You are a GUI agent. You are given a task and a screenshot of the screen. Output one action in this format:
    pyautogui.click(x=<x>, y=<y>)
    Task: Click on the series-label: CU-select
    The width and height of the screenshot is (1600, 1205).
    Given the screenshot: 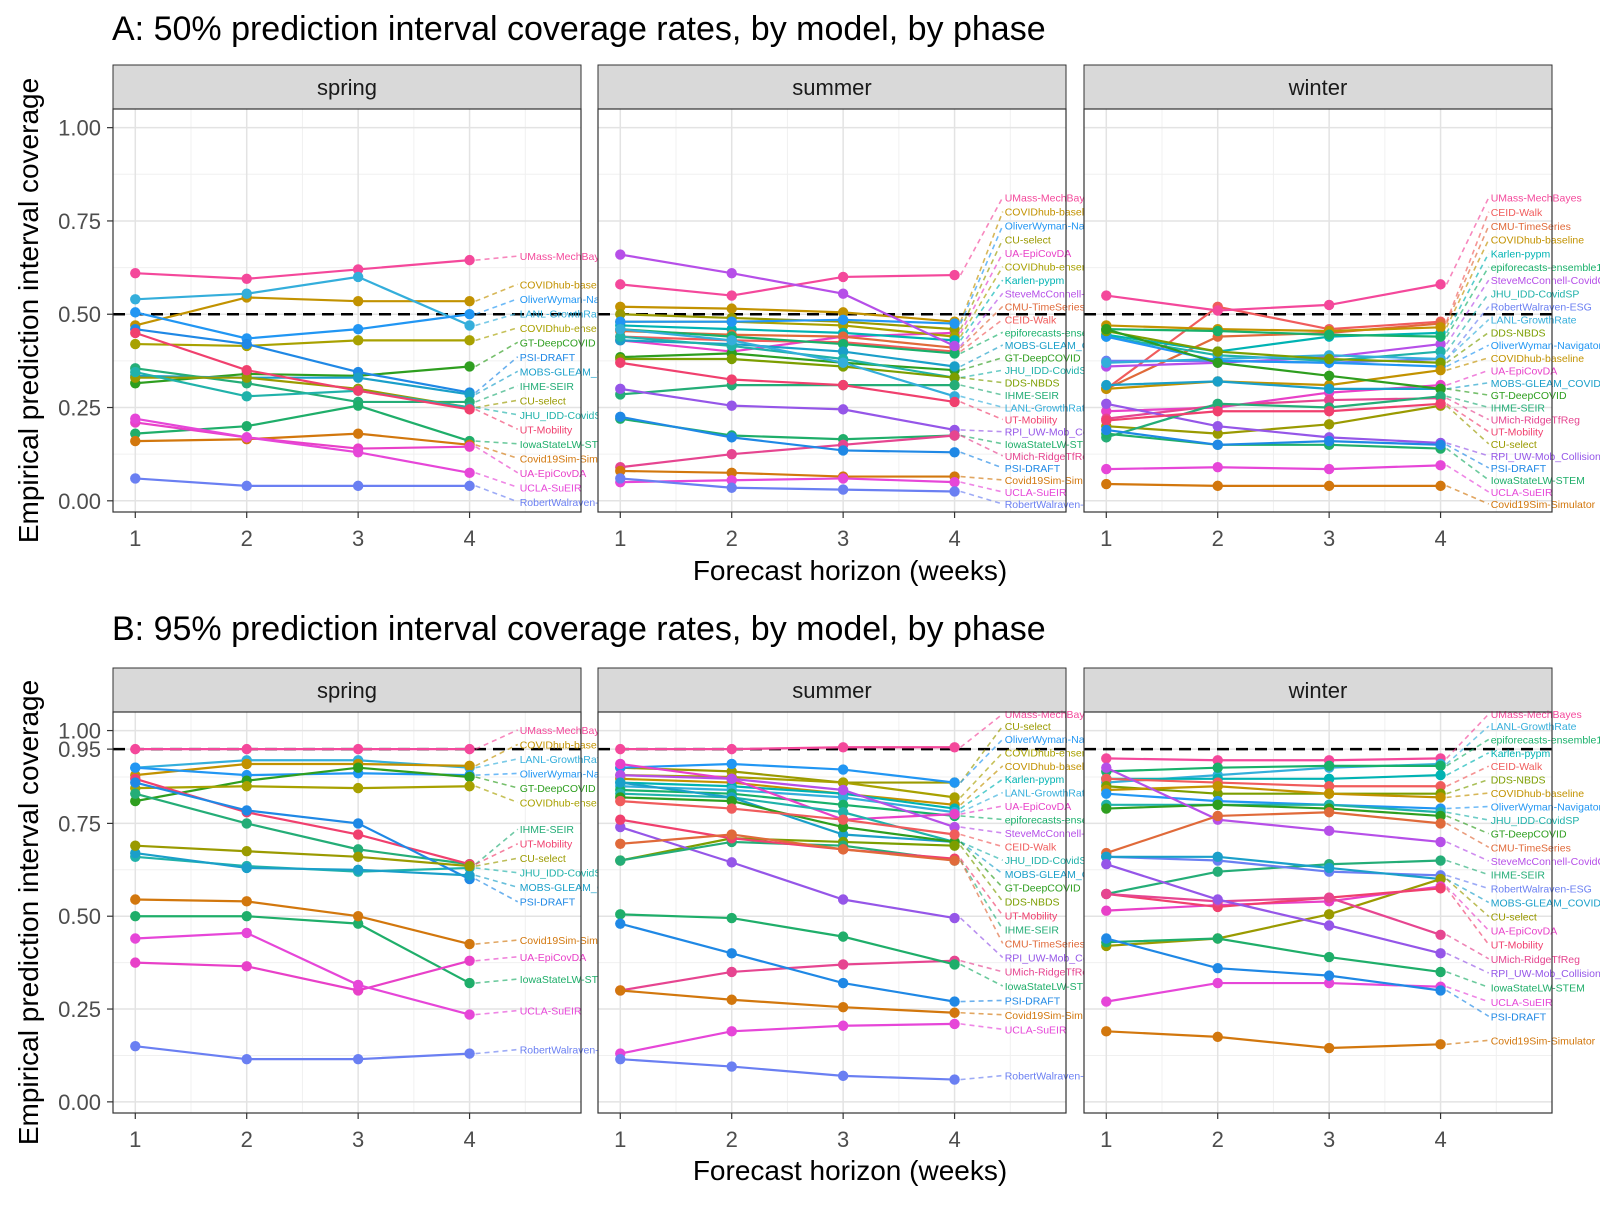 What is the action you would take?
    pyautogui.click(x=1028, y=727)
    